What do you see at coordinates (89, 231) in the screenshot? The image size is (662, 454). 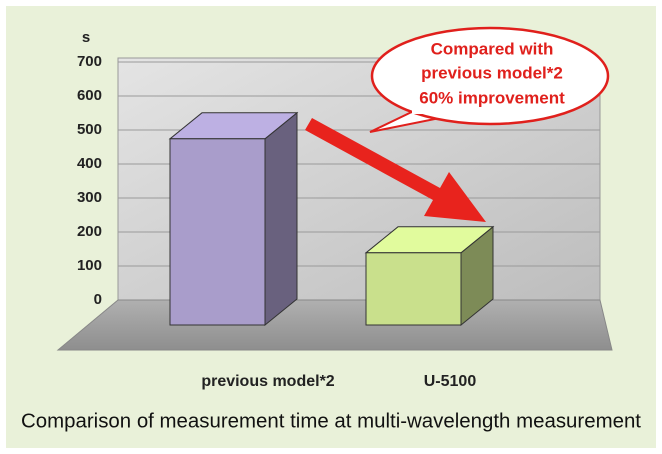 I see `y-tick-label: 200` at bounding box center [89, 231].